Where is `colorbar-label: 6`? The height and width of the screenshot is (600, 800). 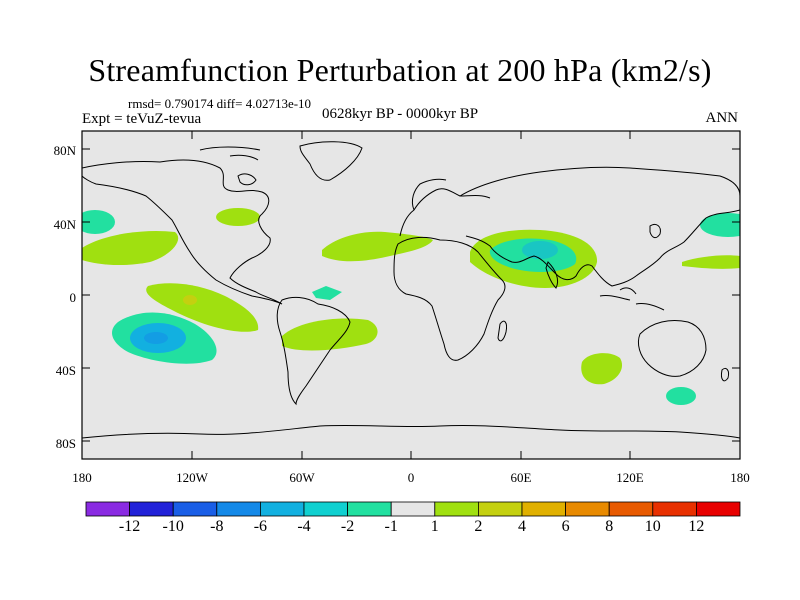
colorbar-label: 6 is located at coordinates (565, 526).